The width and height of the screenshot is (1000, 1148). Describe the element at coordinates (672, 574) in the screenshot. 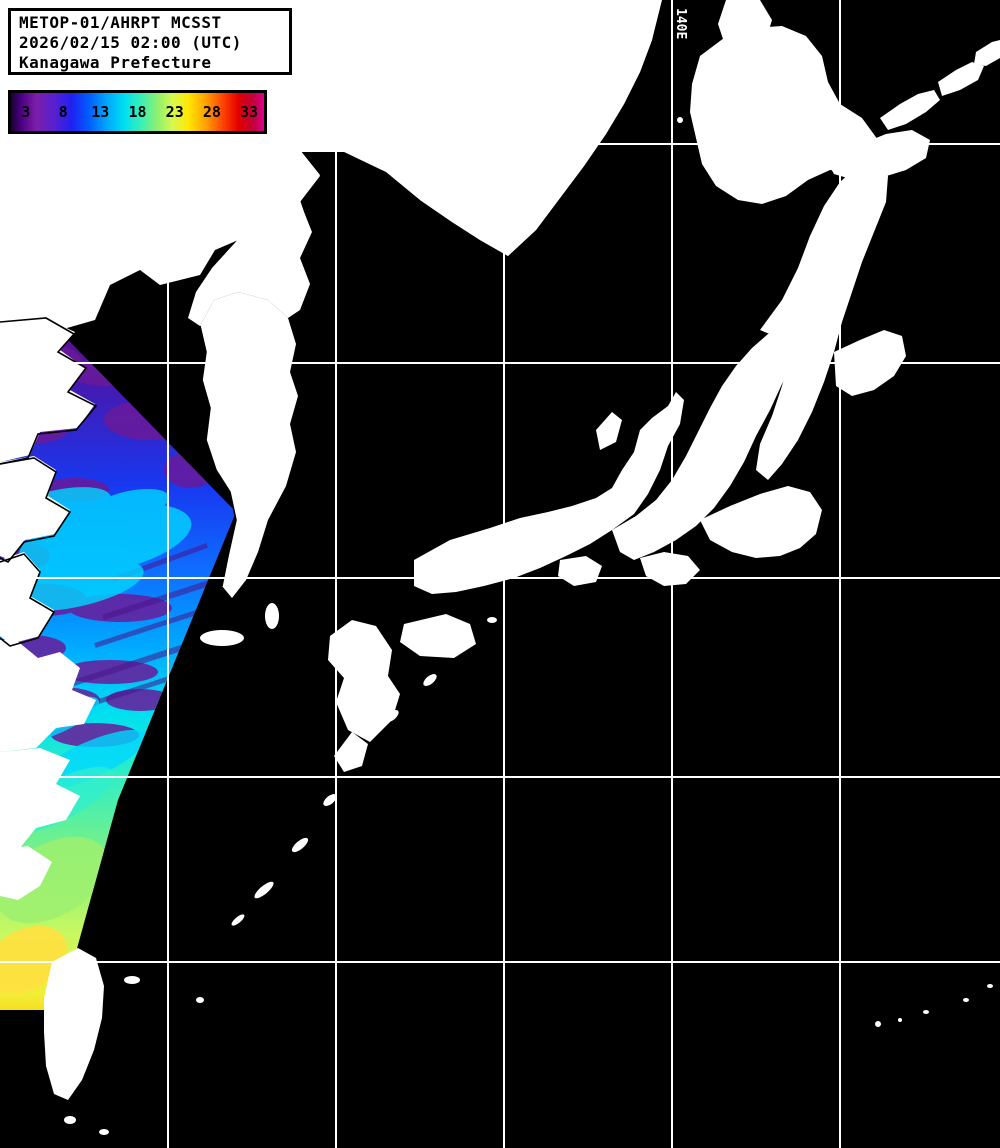

I see `gridline-vertical-140e` at that location.